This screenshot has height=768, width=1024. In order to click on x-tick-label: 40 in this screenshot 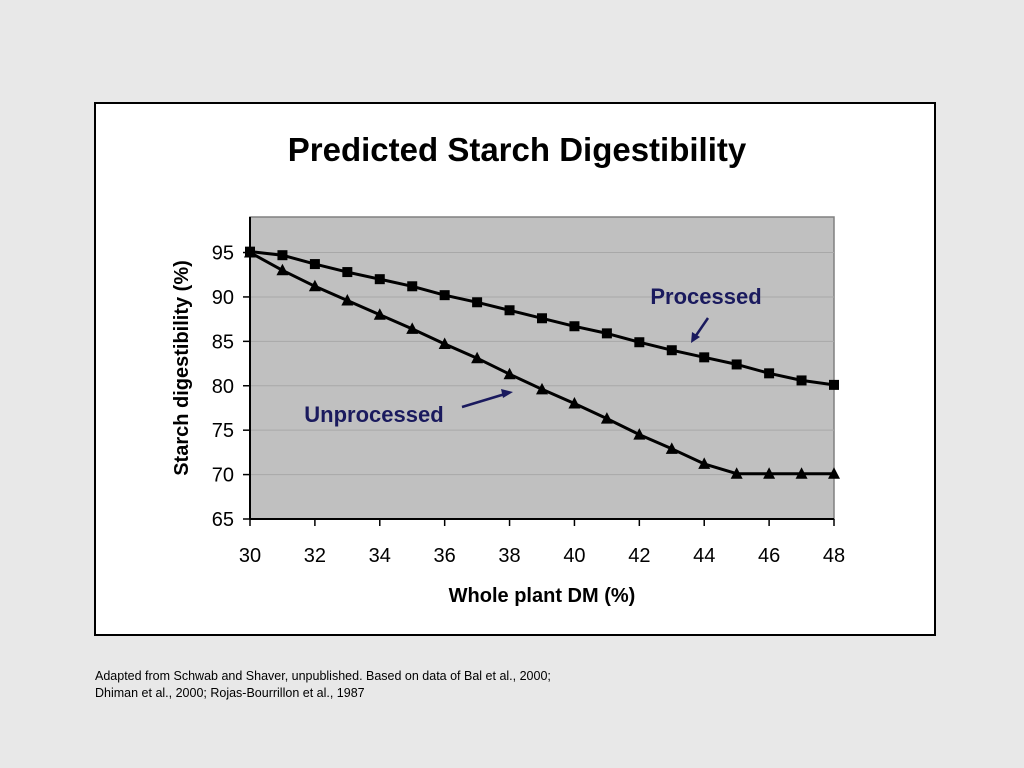, I will do `click(574, 556)`.